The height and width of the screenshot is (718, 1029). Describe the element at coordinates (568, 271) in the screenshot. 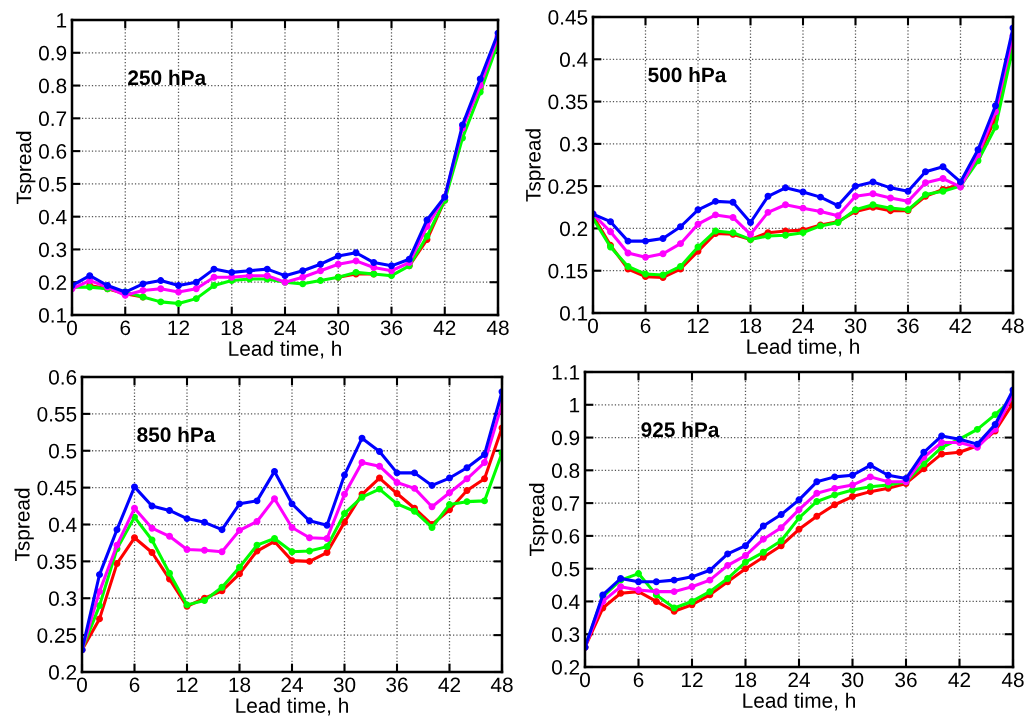

I see `y-tick-label: 0.15` at that location.